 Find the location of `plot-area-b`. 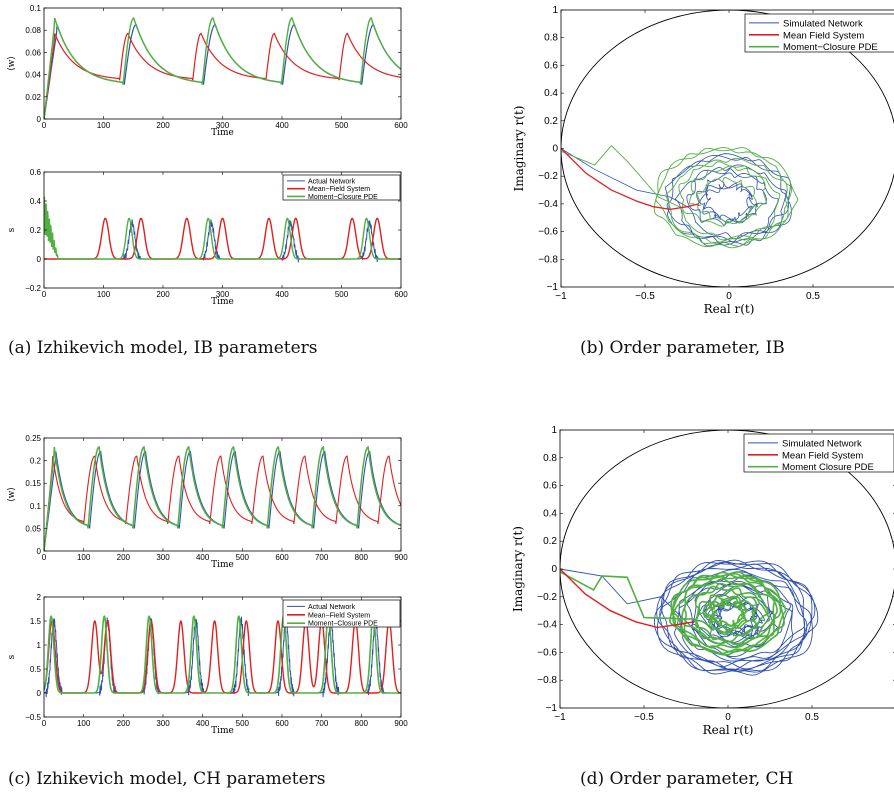

plot-area-b is located at coordinates (727, 148).